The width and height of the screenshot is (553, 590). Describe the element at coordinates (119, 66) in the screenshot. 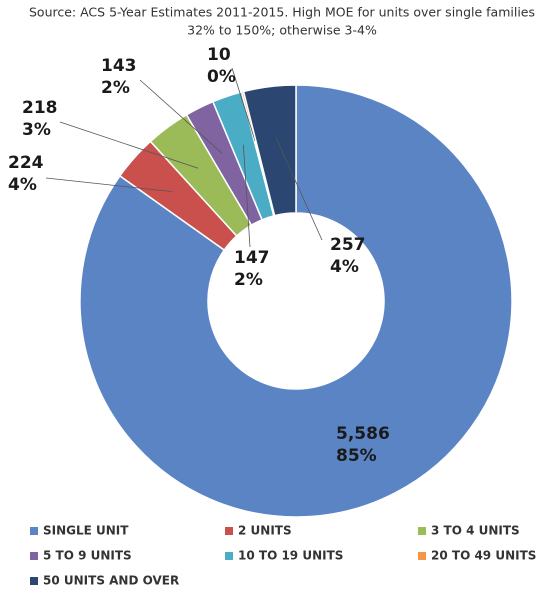

I see `value-label: 143` at that location.